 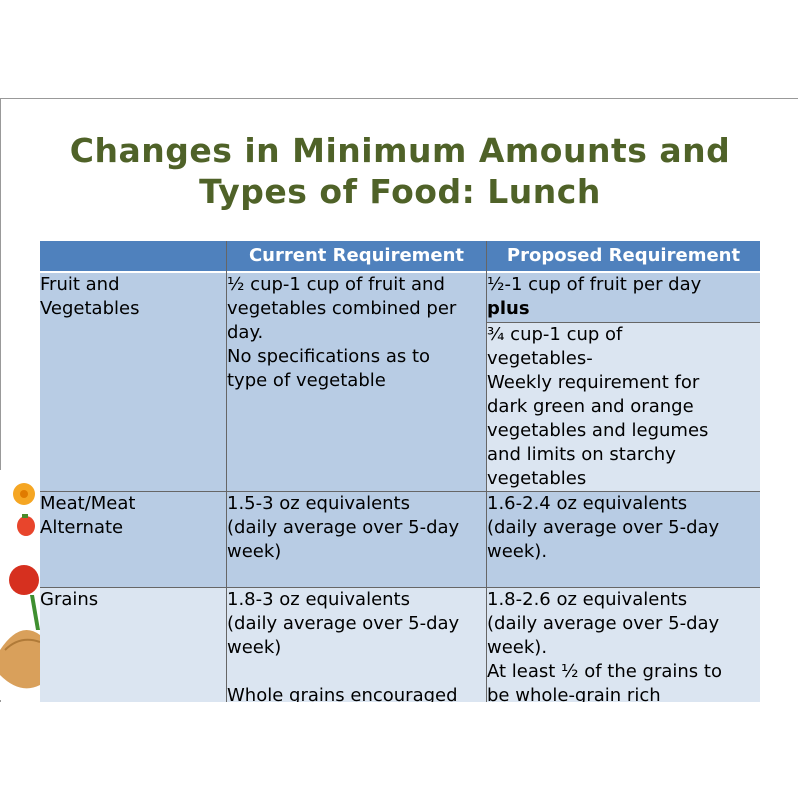 I want to click on proposed-fruit-plus: plus, so click(x=508, y=308).